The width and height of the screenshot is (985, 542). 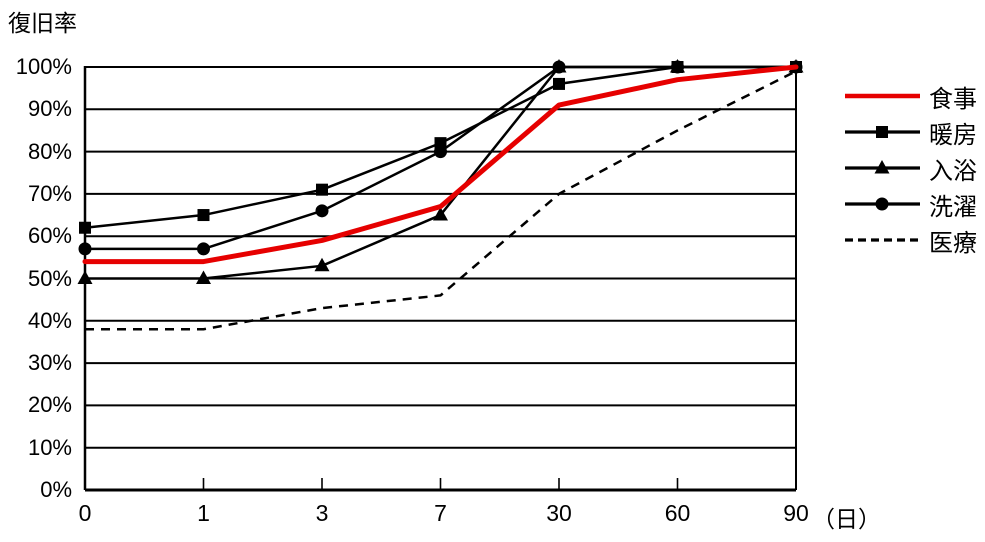 I want to click on y-axis-label: 0%, so click(x=56, y=489).